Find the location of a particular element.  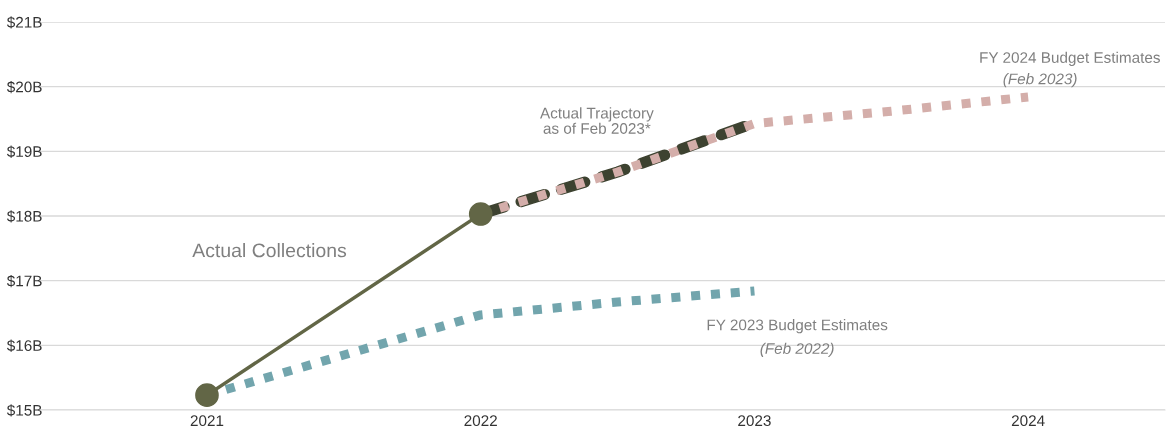

annotation: (Feb 2022) is located at coordinates (797, 349).